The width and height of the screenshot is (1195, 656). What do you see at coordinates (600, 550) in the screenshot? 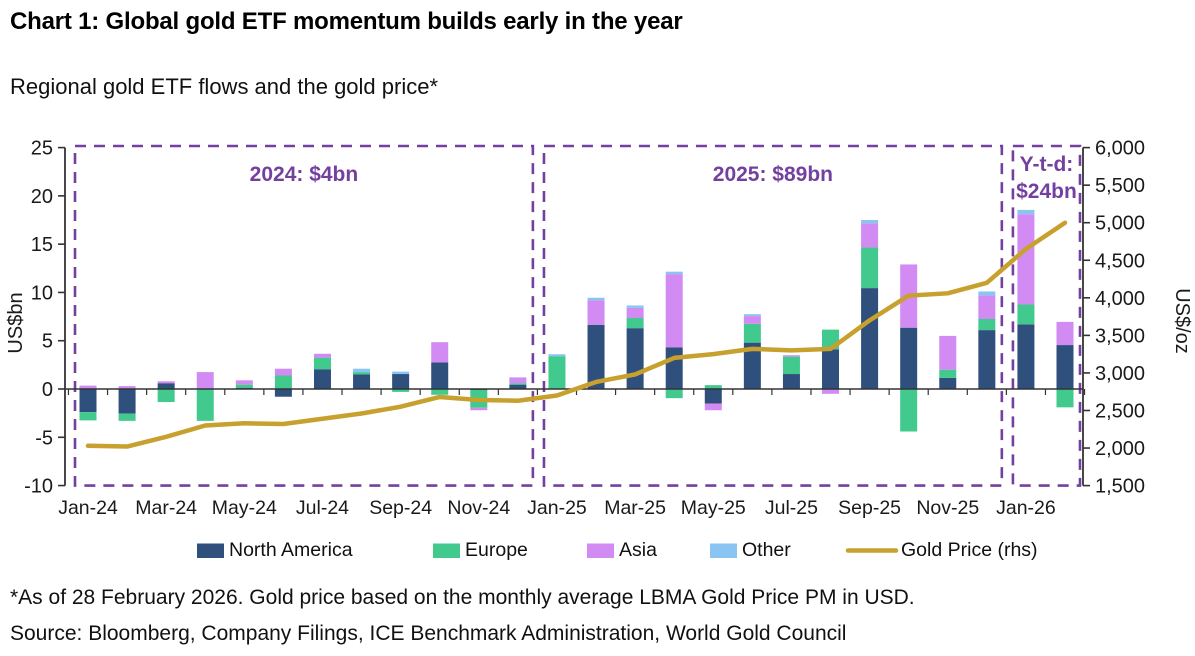
I see `legend-swatch-asia` at bounding box center [600, 550].